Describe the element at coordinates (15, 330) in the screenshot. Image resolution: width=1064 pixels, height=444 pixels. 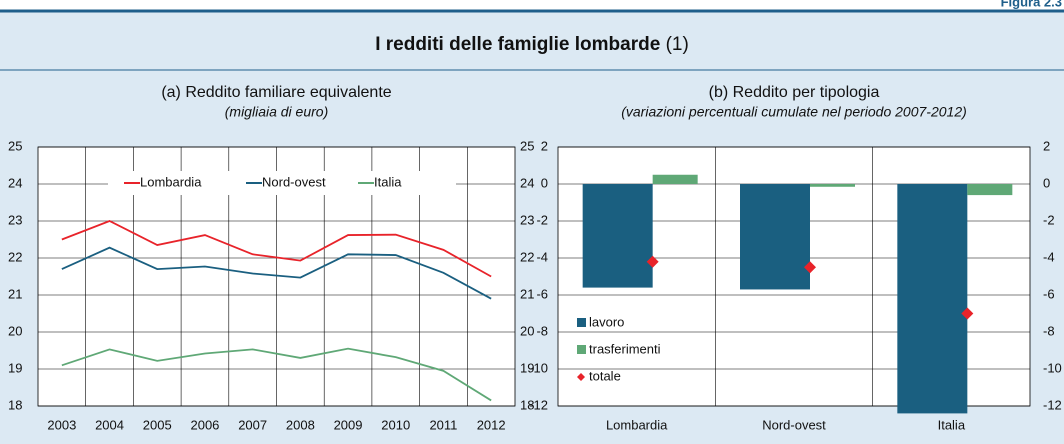
I see `y-tick-label: 20` at that location.